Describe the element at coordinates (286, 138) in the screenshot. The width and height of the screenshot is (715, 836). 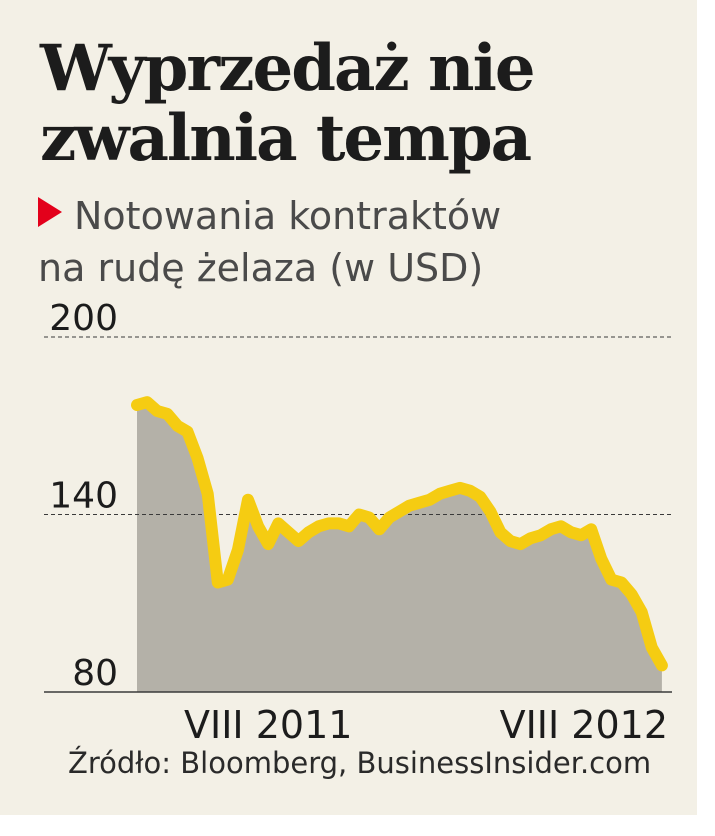
I see `chart-title-line-2: zwalnia tempa` at that location.